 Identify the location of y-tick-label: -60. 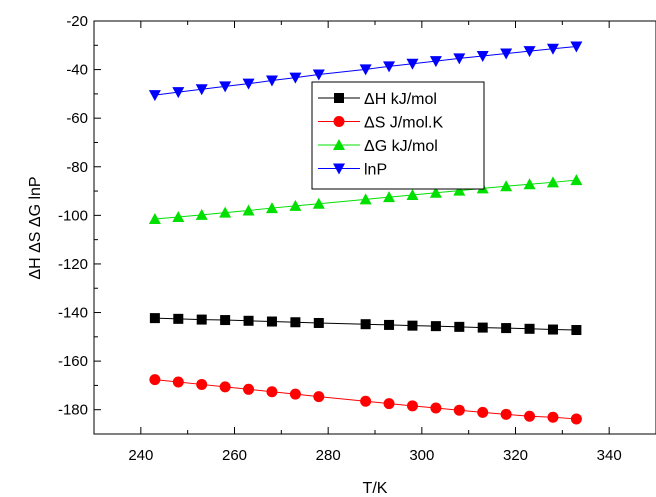
(77, 118).